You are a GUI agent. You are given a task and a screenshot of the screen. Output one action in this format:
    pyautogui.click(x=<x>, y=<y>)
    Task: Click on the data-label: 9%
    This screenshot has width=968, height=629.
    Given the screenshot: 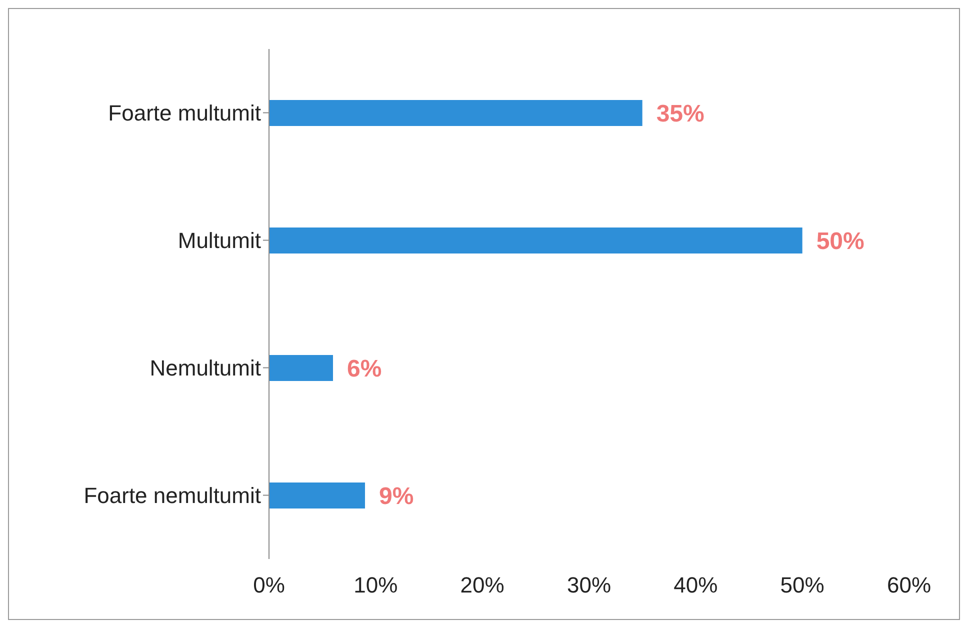 What is the action you would take?
    pyautogui.click(x=396, y=496)
    